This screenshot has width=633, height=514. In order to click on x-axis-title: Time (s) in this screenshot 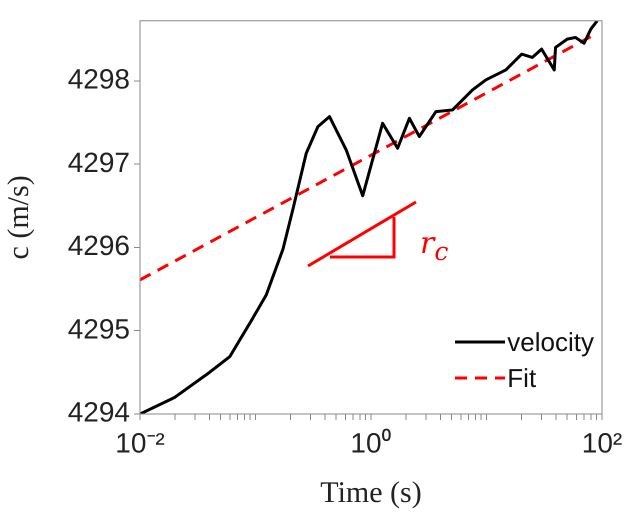, I will do `click(371, 492)`.